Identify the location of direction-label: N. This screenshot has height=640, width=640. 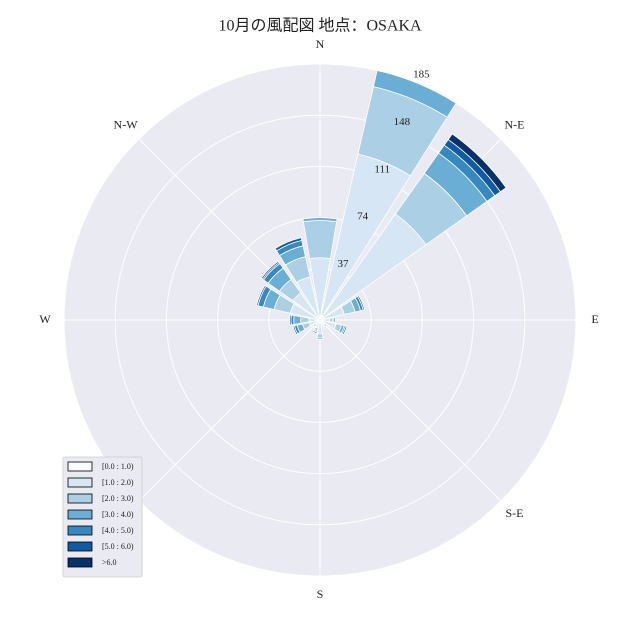
(320, 44).